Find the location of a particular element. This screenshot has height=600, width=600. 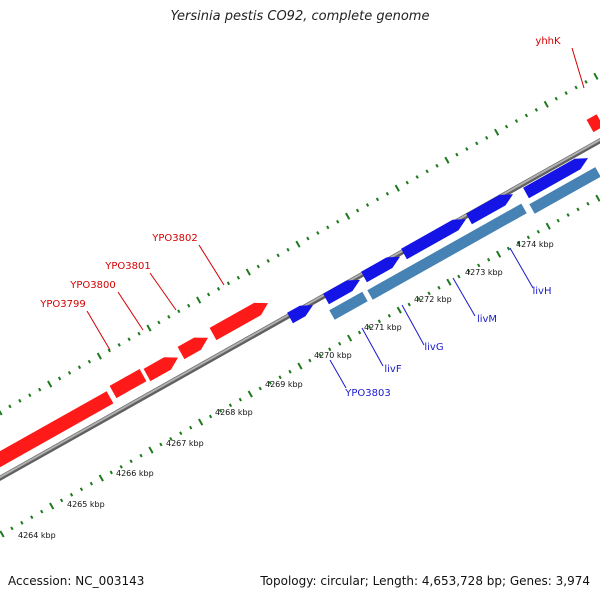

gene-yhhk is located at coordinates (593, 123).